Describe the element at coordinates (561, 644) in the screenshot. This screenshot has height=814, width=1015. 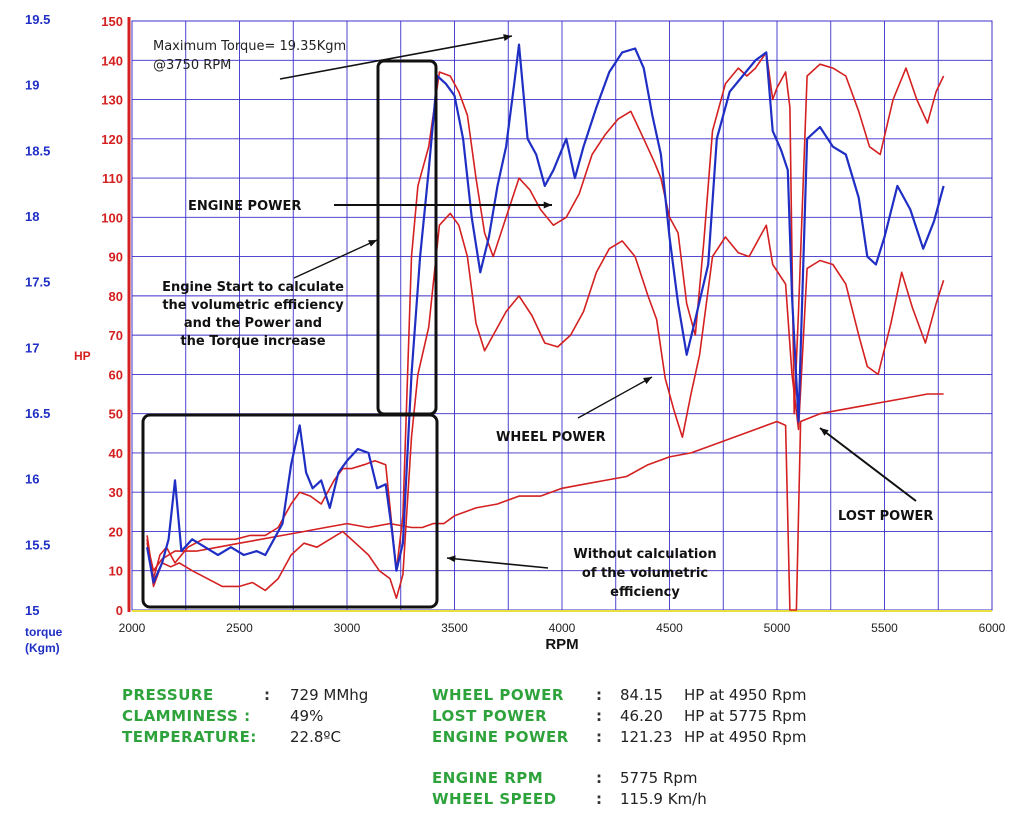
I see `x-axis-label: RPM` at that location.